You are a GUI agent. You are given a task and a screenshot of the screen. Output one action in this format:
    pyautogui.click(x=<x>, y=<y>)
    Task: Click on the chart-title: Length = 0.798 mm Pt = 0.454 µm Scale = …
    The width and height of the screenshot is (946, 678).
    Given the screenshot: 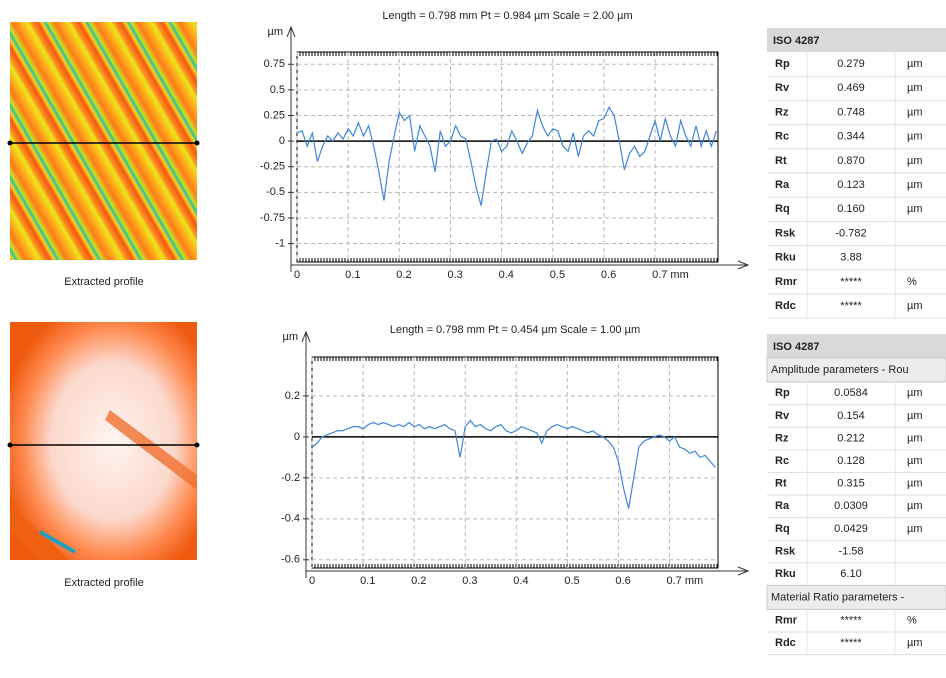 What is the action you would take?
    pyautogui.click(x=515, y=330)
    